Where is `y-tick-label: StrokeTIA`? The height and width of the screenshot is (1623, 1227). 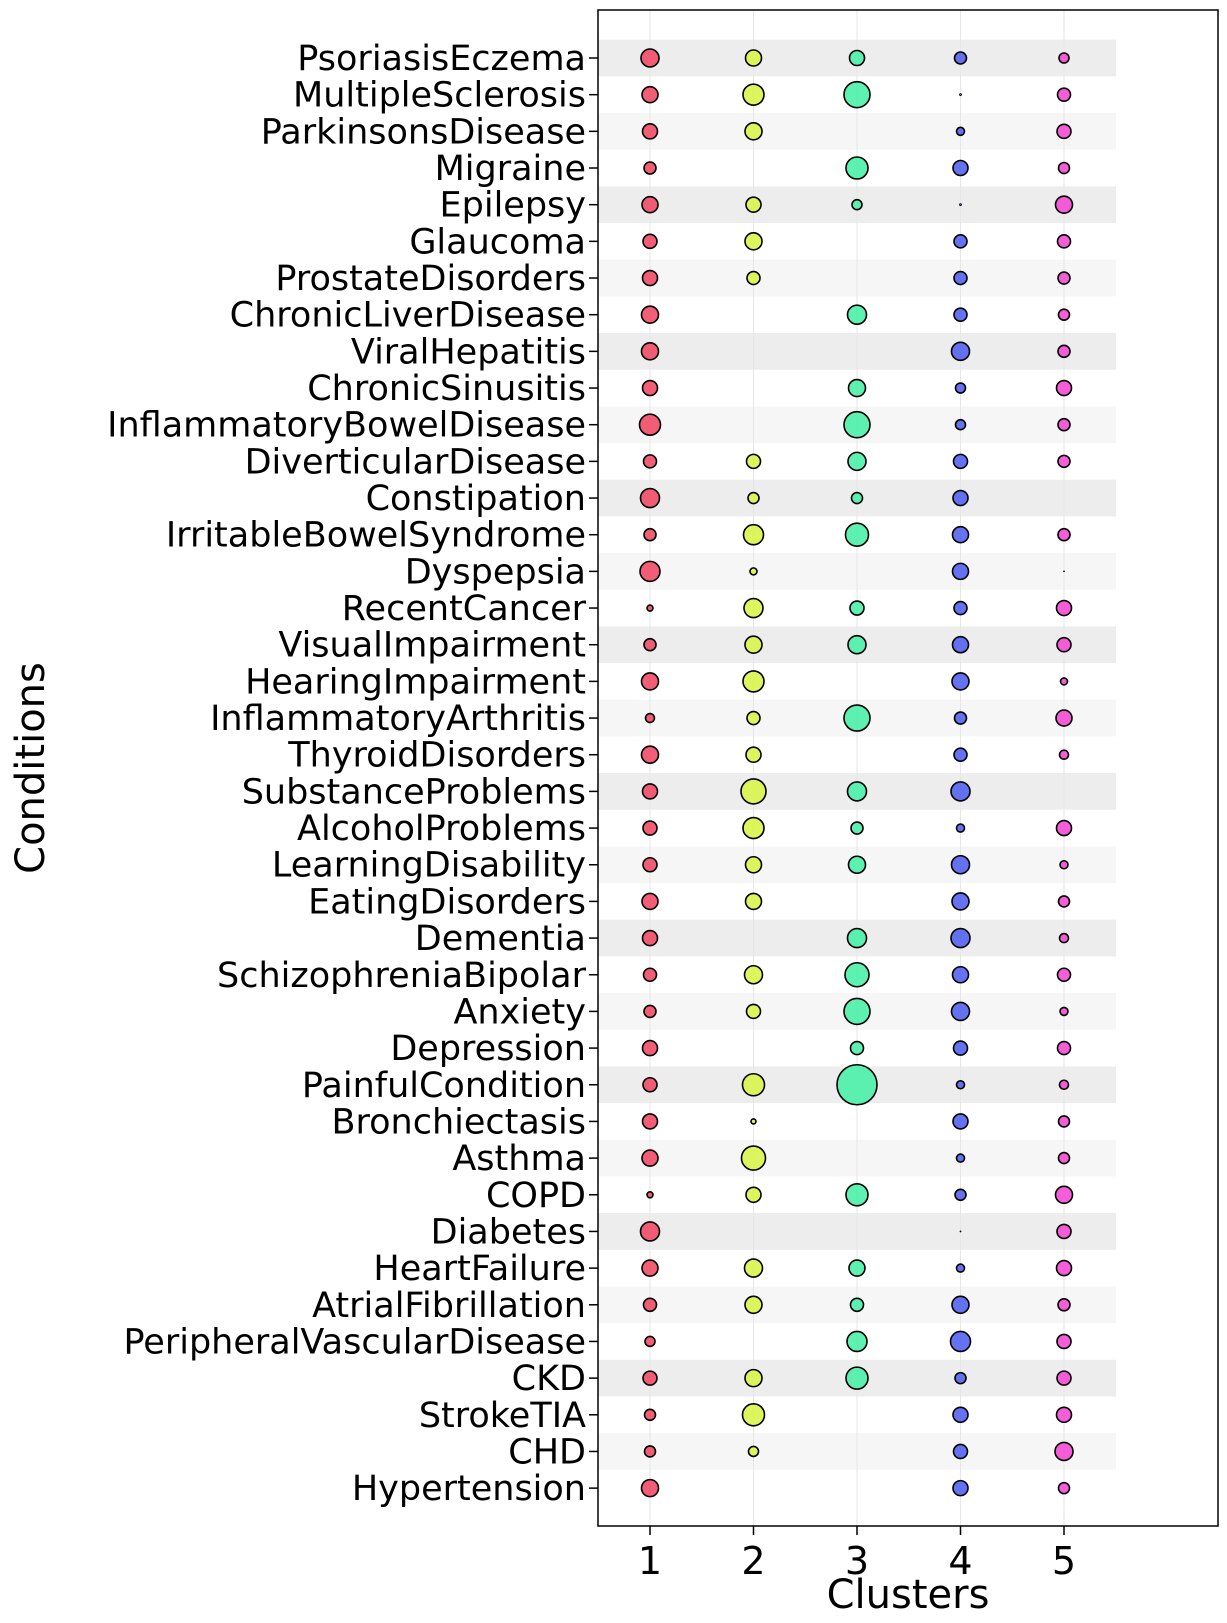 y-tick-label: StrokeTIA is located at coordinates (502, 1416).